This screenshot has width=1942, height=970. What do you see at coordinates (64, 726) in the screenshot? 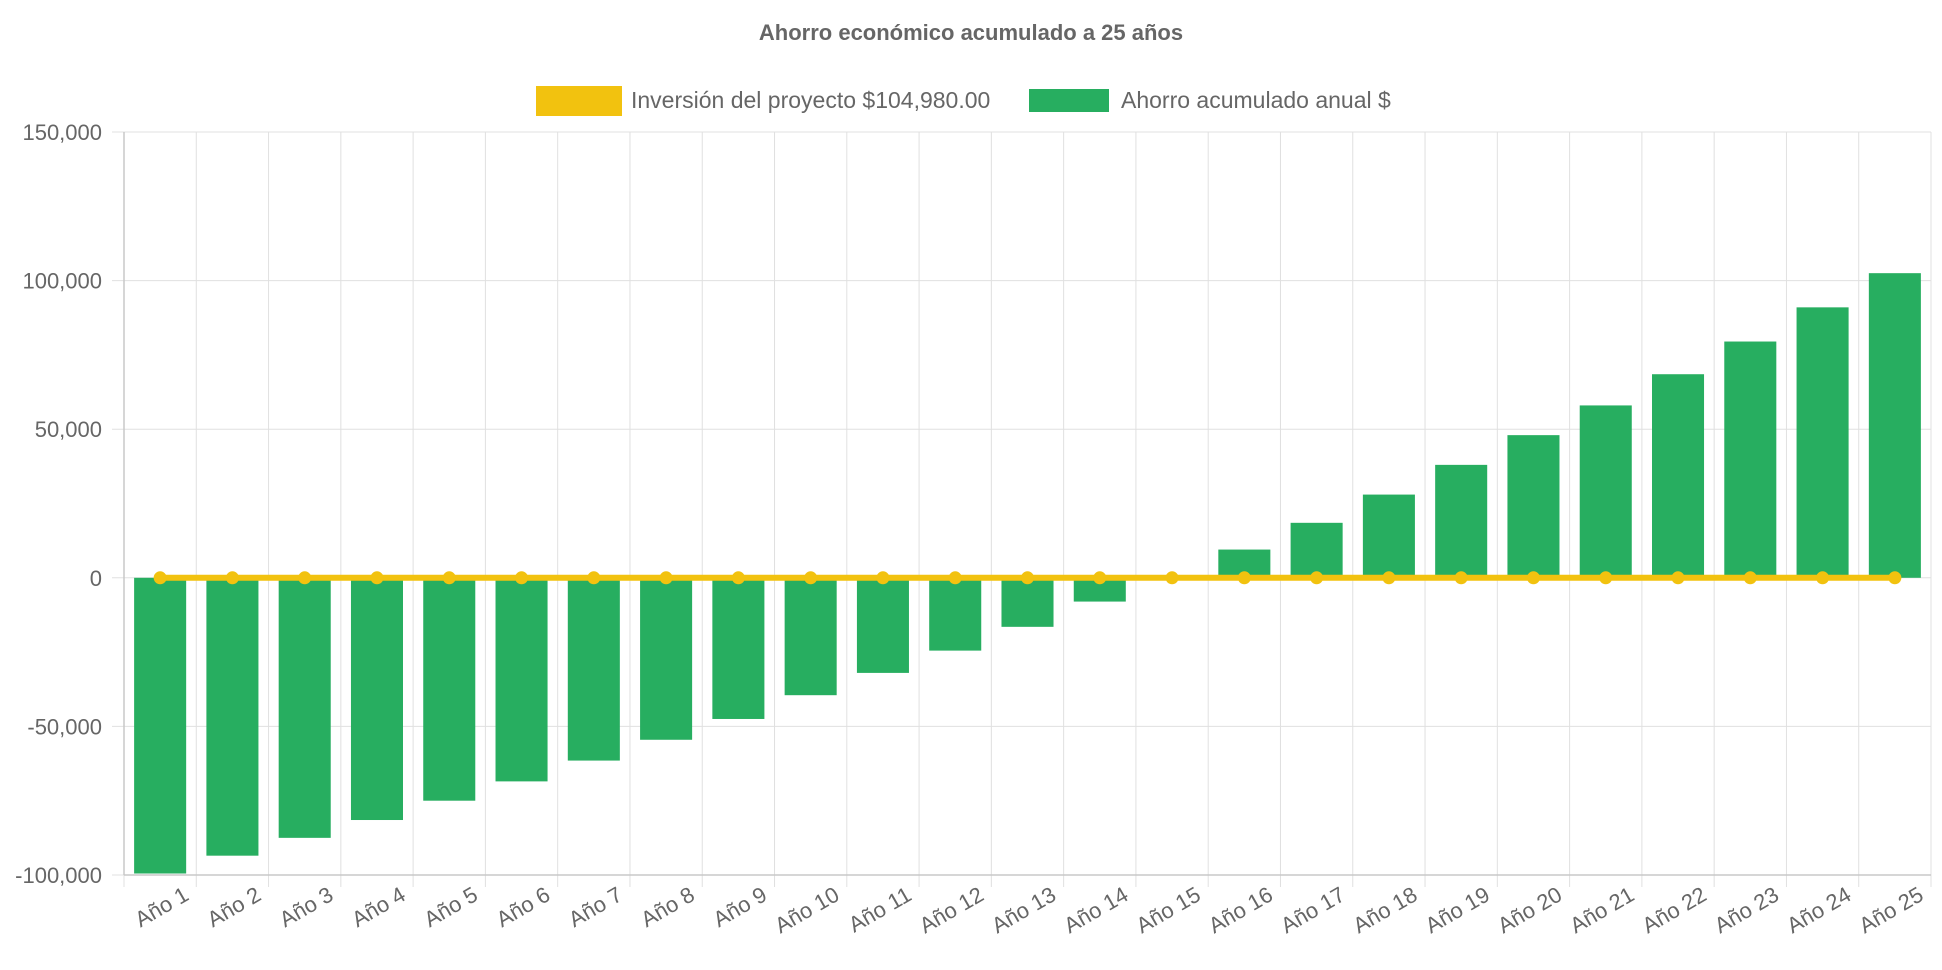
I see `y-tick-label: -50,000` at bounding box center [64, 726].